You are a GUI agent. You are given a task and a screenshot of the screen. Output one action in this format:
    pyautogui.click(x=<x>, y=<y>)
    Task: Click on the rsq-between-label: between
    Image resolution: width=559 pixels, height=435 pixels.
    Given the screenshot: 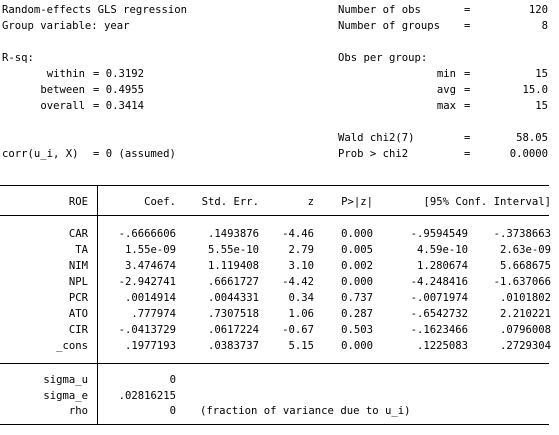 What is the action you would take?
    pyautogui.click(x=62, y=90)
    